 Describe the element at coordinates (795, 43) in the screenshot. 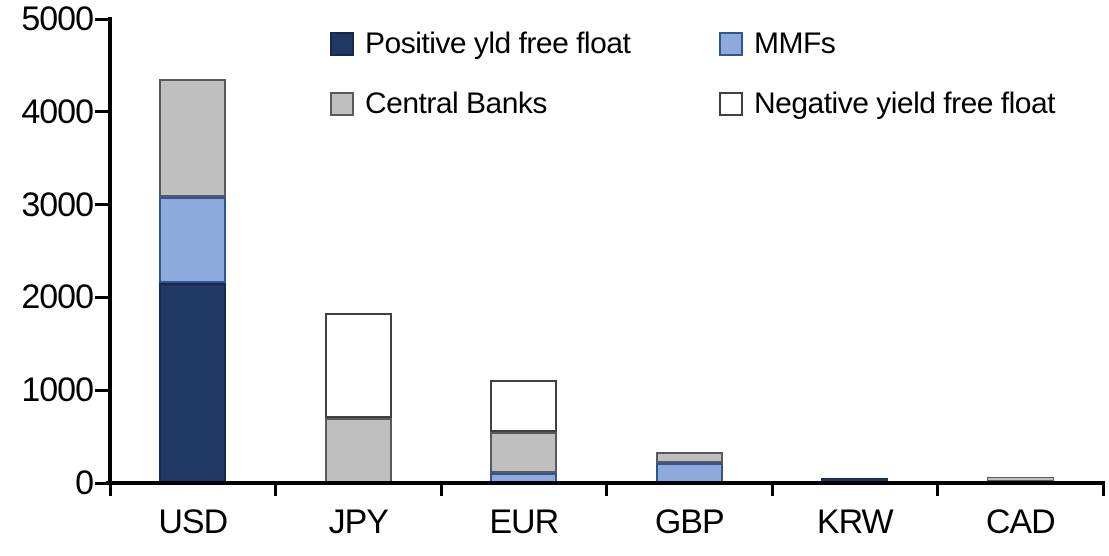

I see `legend-label: MMFs` at that location.